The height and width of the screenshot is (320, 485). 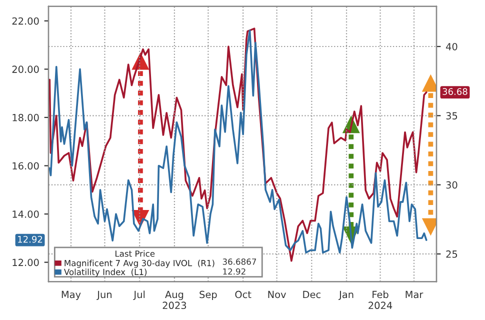 I want to click on text: 12.92, so click(x=30, y=239).